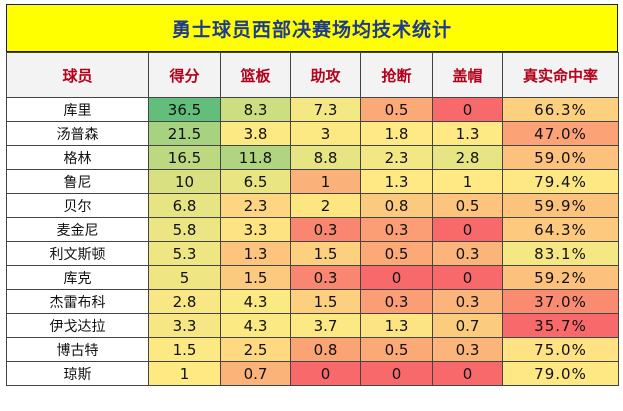 Image resolution: width=623 pixels, height=411 pixels. What do you see at coordinates (325, 325) in the screenshot?
I see `cell-assists: 3.7` at bounding box center [325, 325].